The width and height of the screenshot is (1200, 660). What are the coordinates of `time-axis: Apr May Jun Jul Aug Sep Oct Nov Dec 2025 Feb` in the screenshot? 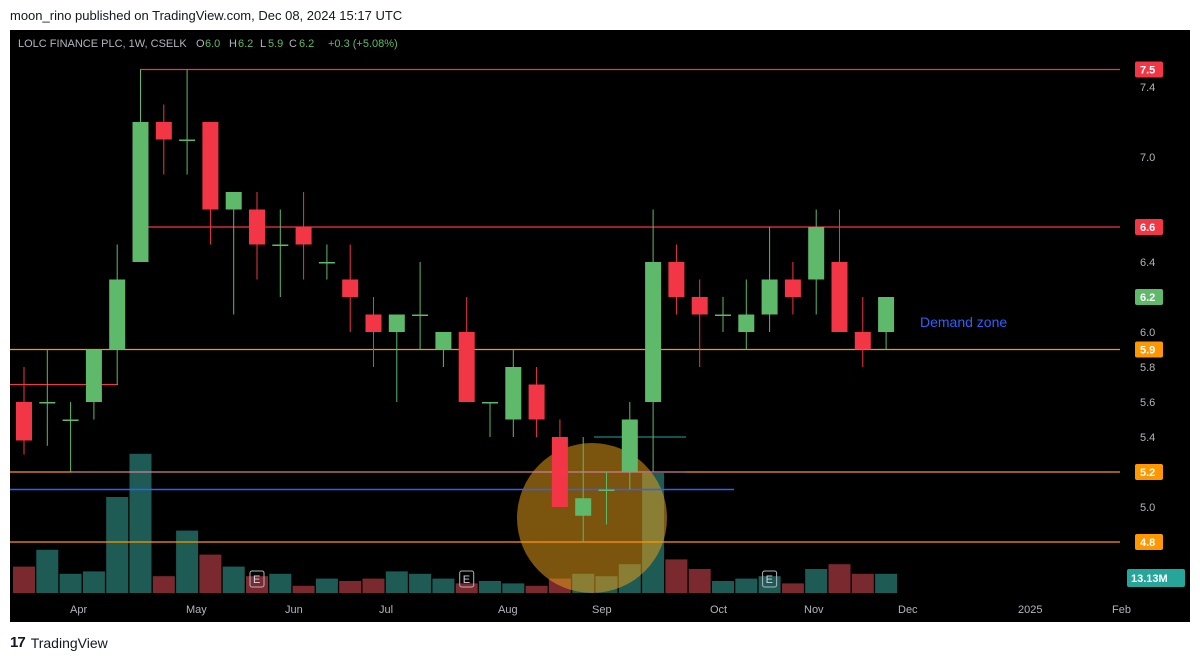 It's located at (600, 610).